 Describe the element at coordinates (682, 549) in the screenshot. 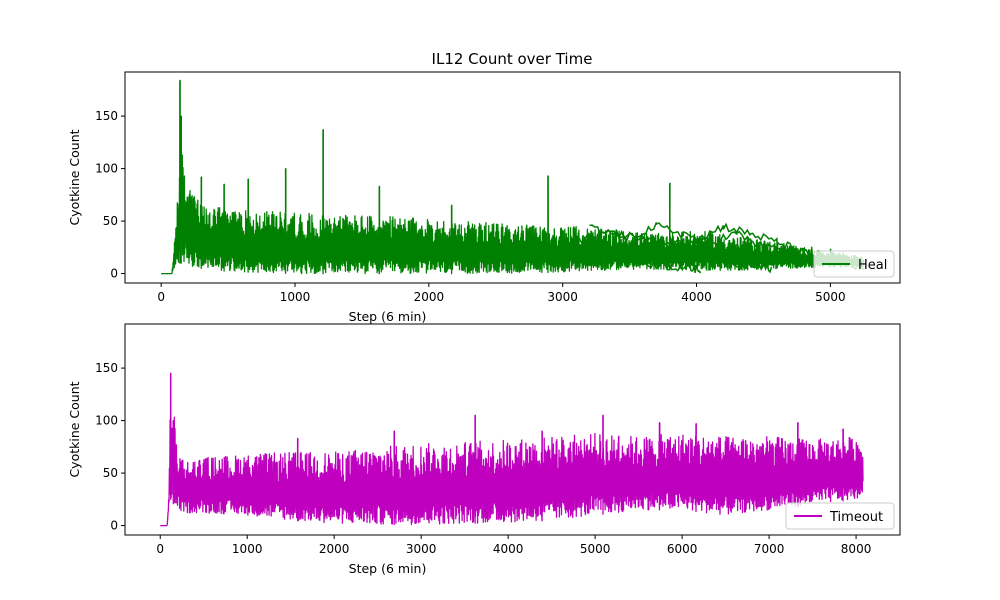

I see `x-tick-label: 6000` at that location.